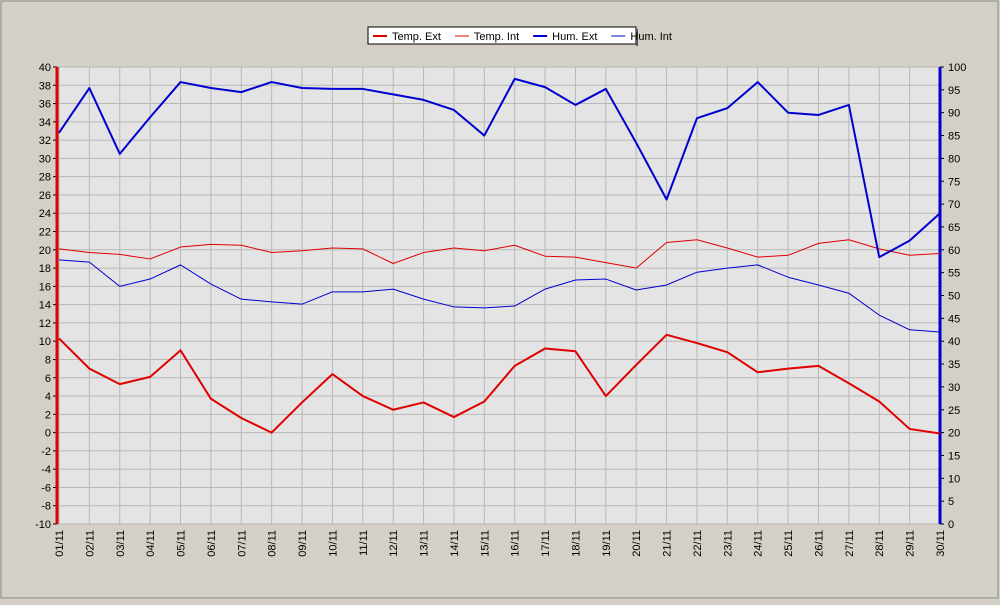 This screenshot has height=605, width=1000. I want to click on y2-tick-label: 35, so click(954, 365).